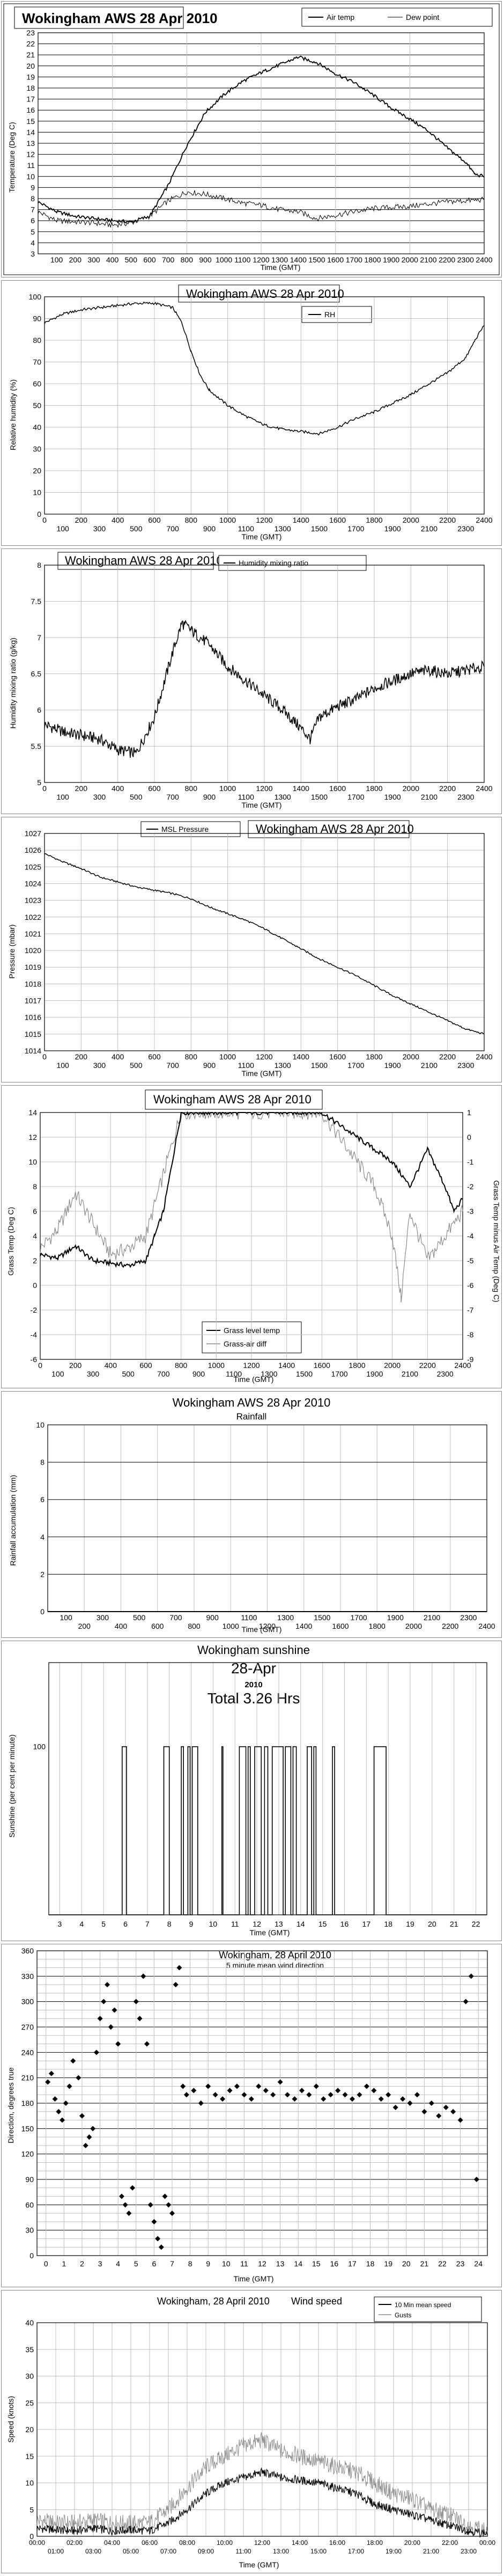 This screenshot has height=2576, width=504. Describe the element at coordinates (372, 259) in the screenshot. I see `x-tick-label: 1800` at that location.